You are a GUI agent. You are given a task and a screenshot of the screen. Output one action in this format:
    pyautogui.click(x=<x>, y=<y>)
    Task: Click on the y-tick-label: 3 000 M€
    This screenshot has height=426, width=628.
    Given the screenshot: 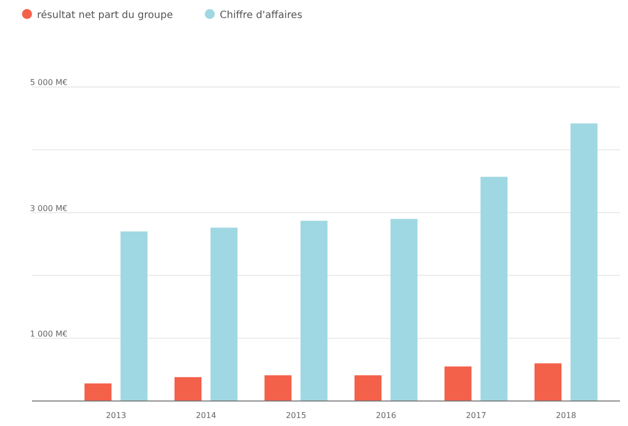 What is the action you would take?
    pyautogui.click(x=49, y=208)
    